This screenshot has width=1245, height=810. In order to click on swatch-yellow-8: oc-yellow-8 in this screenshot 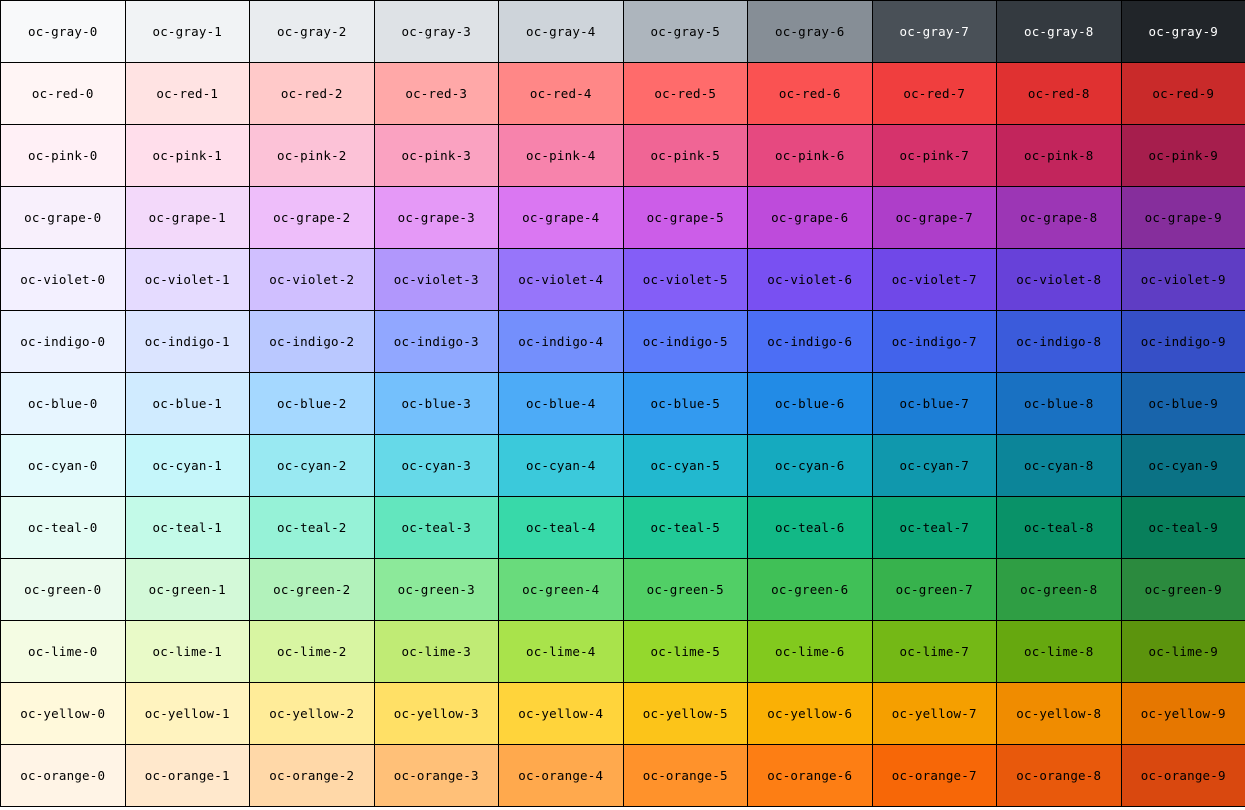, I will do `click(1059, 713)`.